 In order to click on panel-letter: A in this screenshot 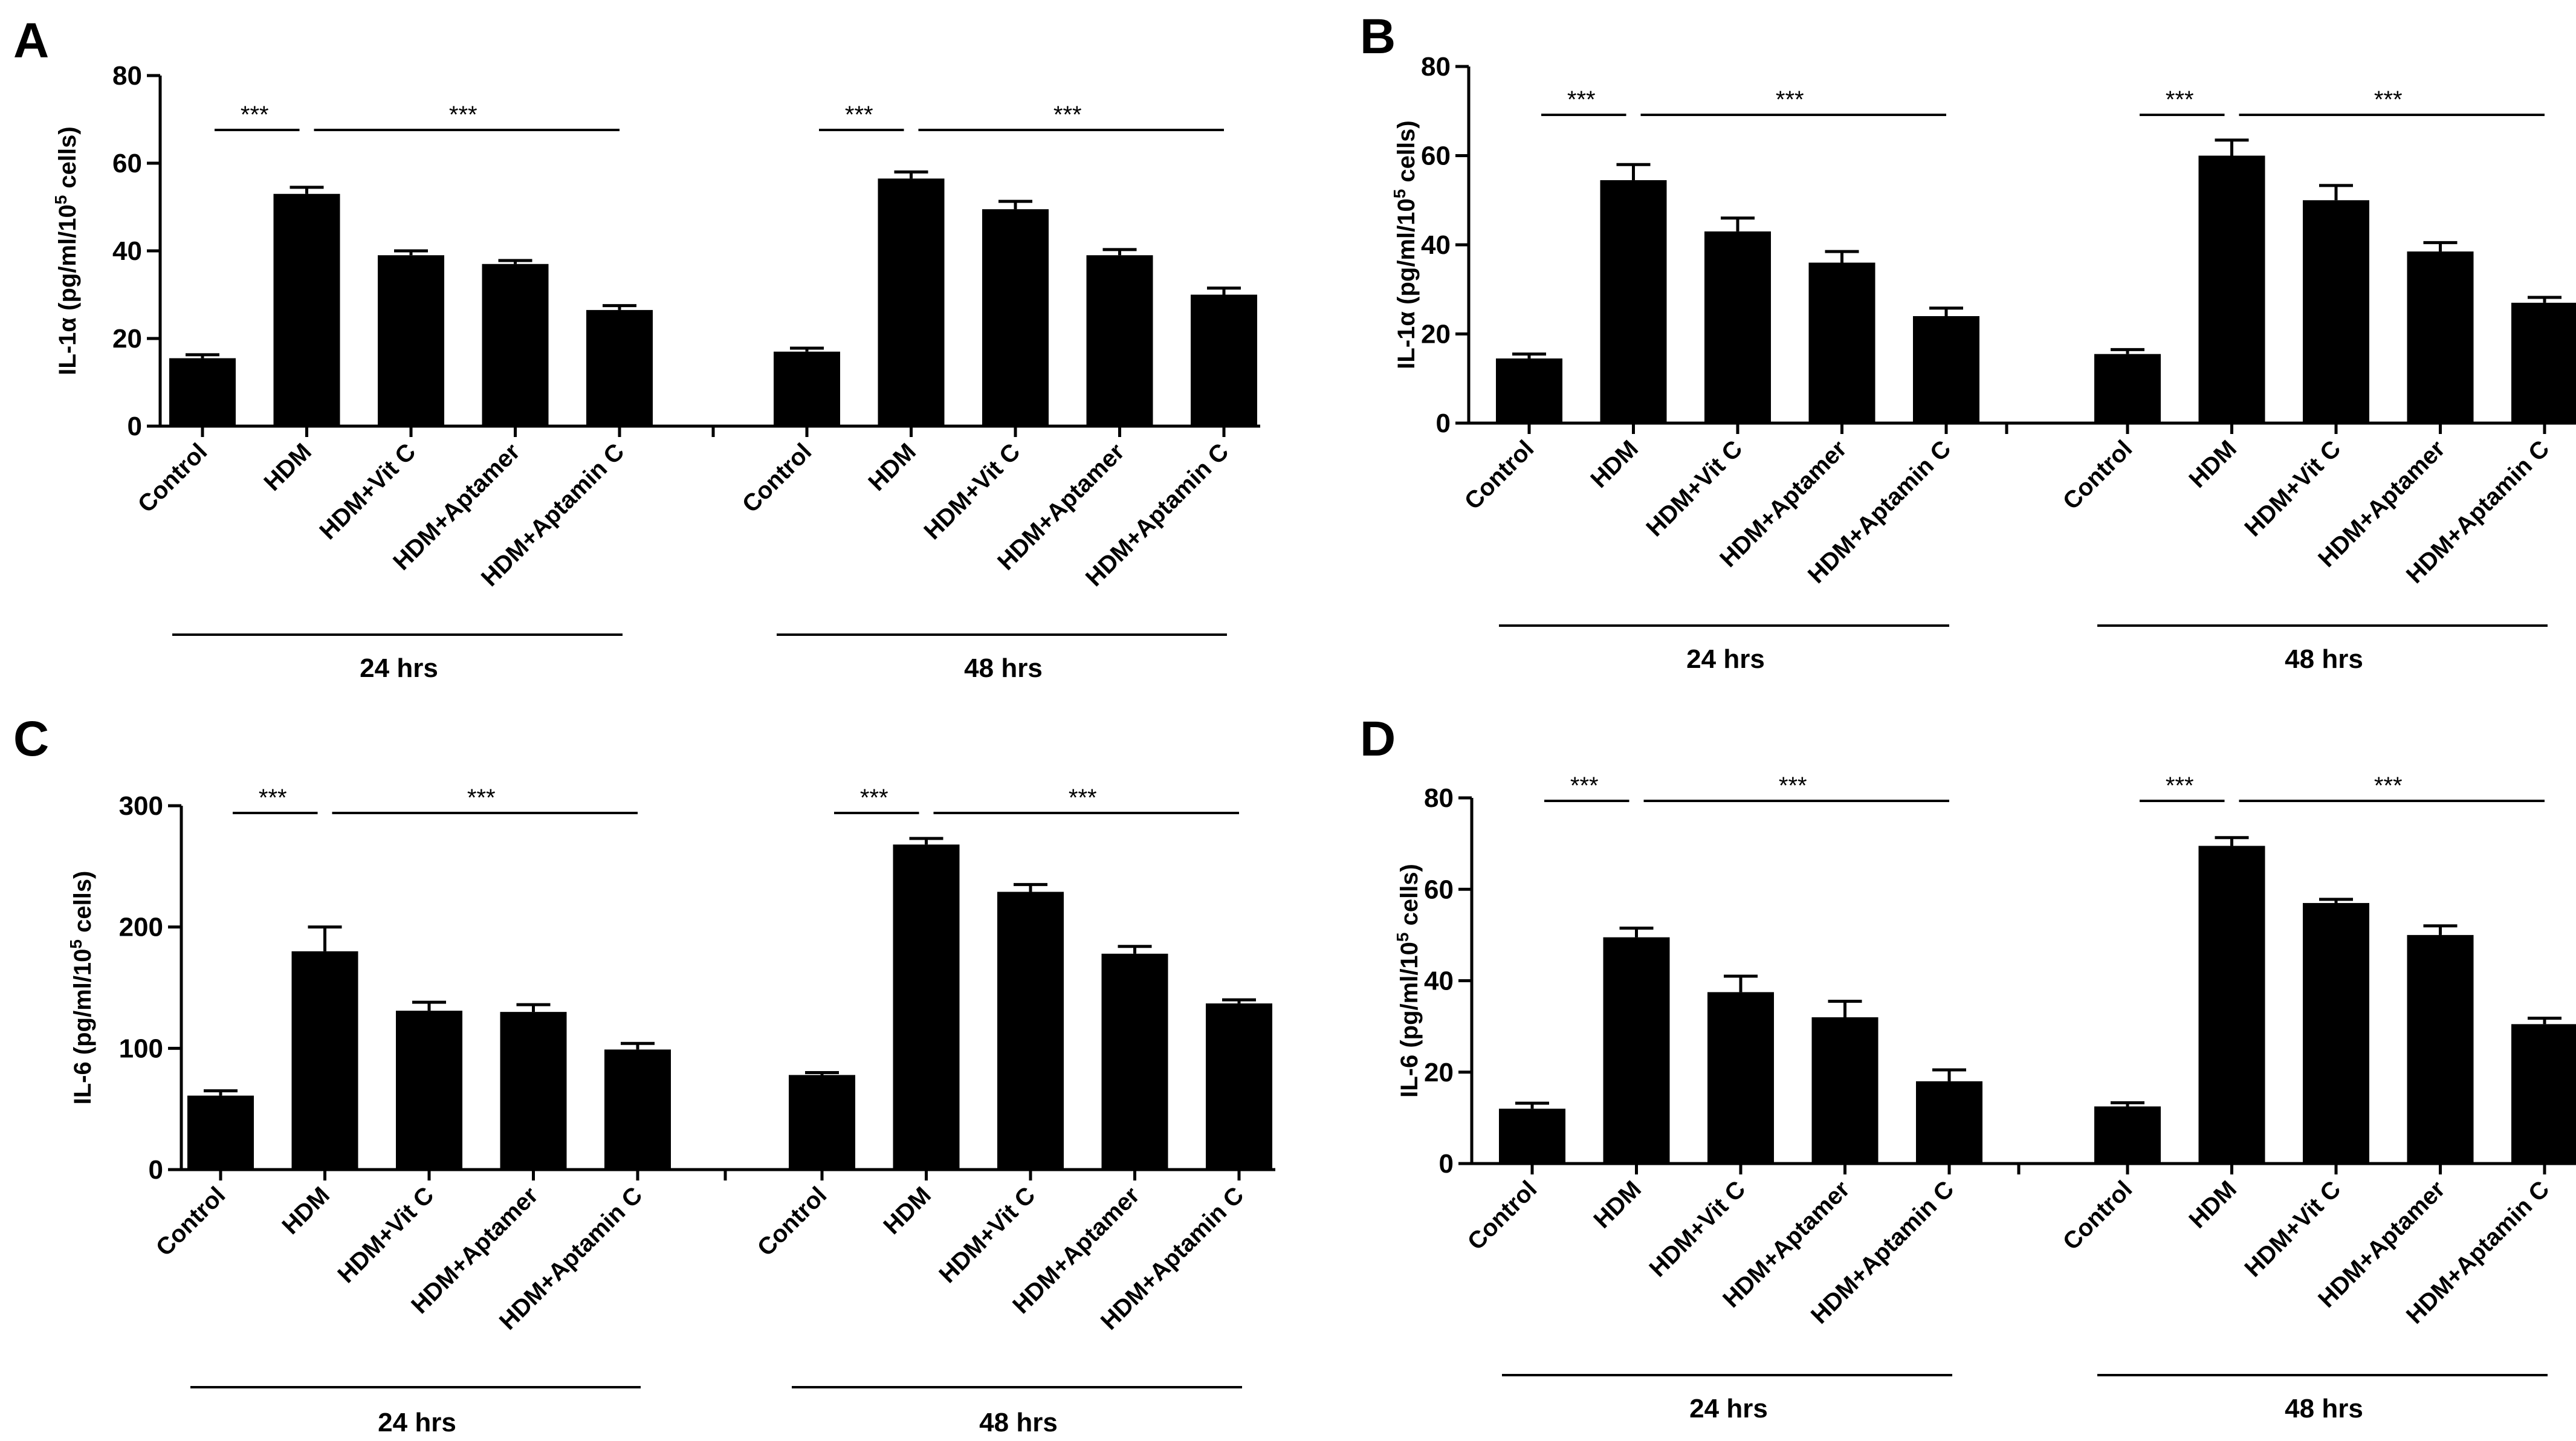, I will do `click(31, 40)`.